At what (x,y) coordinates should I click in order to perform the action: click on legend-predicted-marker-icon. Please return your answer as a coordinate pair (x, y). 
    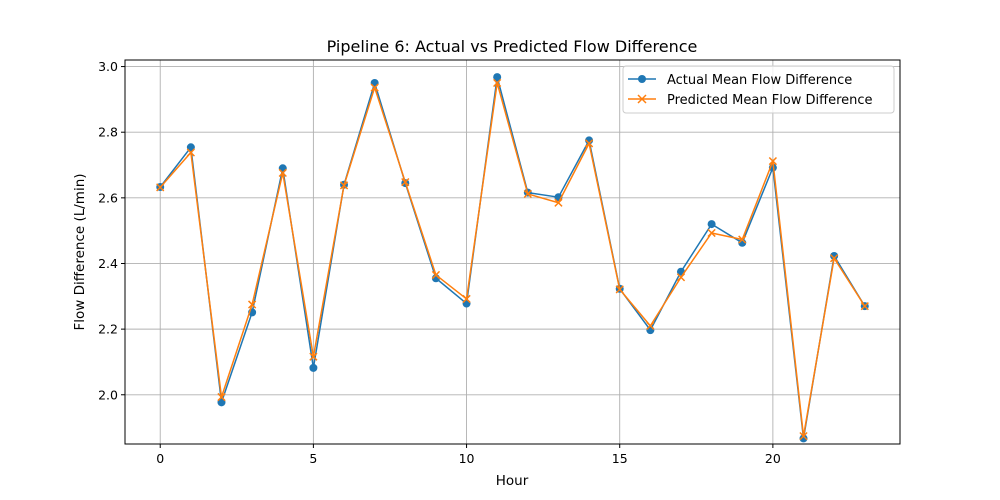
    Looking at the image, I should click on (642, 99).